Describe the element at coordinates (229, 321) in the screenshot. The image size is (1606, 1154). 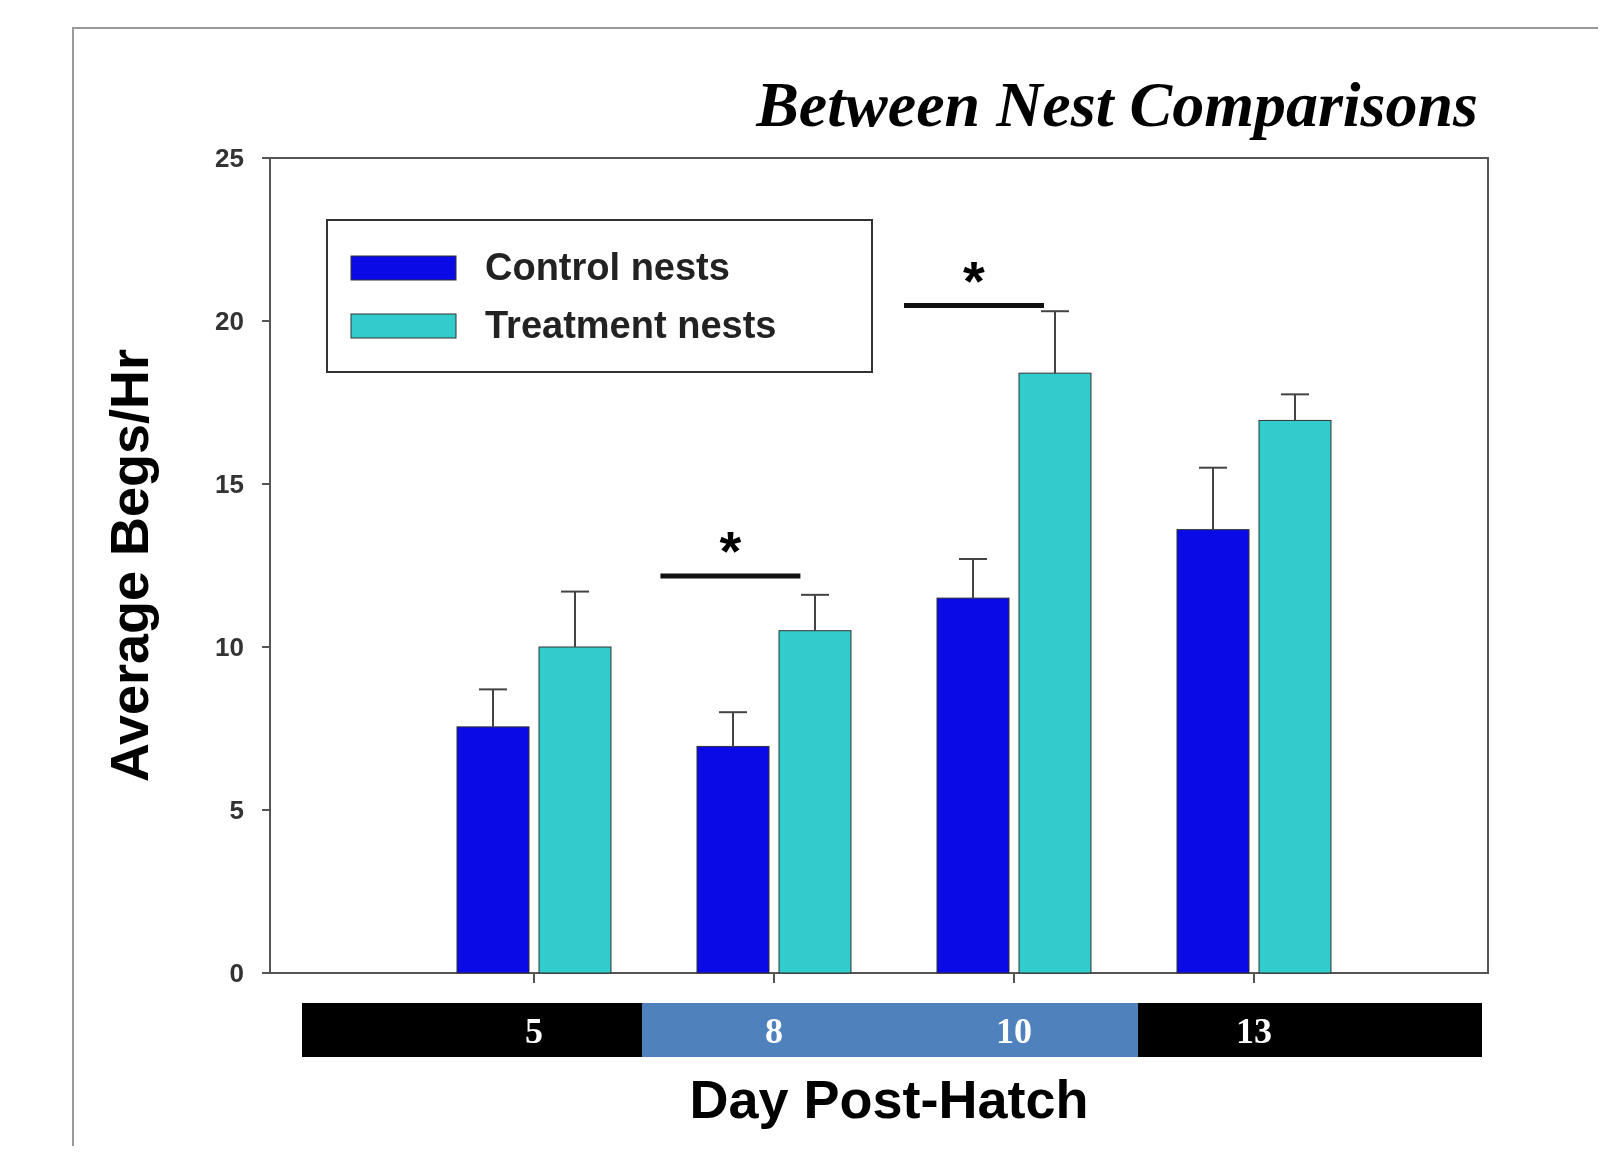
I see `y-tick-label: 20` at that location.